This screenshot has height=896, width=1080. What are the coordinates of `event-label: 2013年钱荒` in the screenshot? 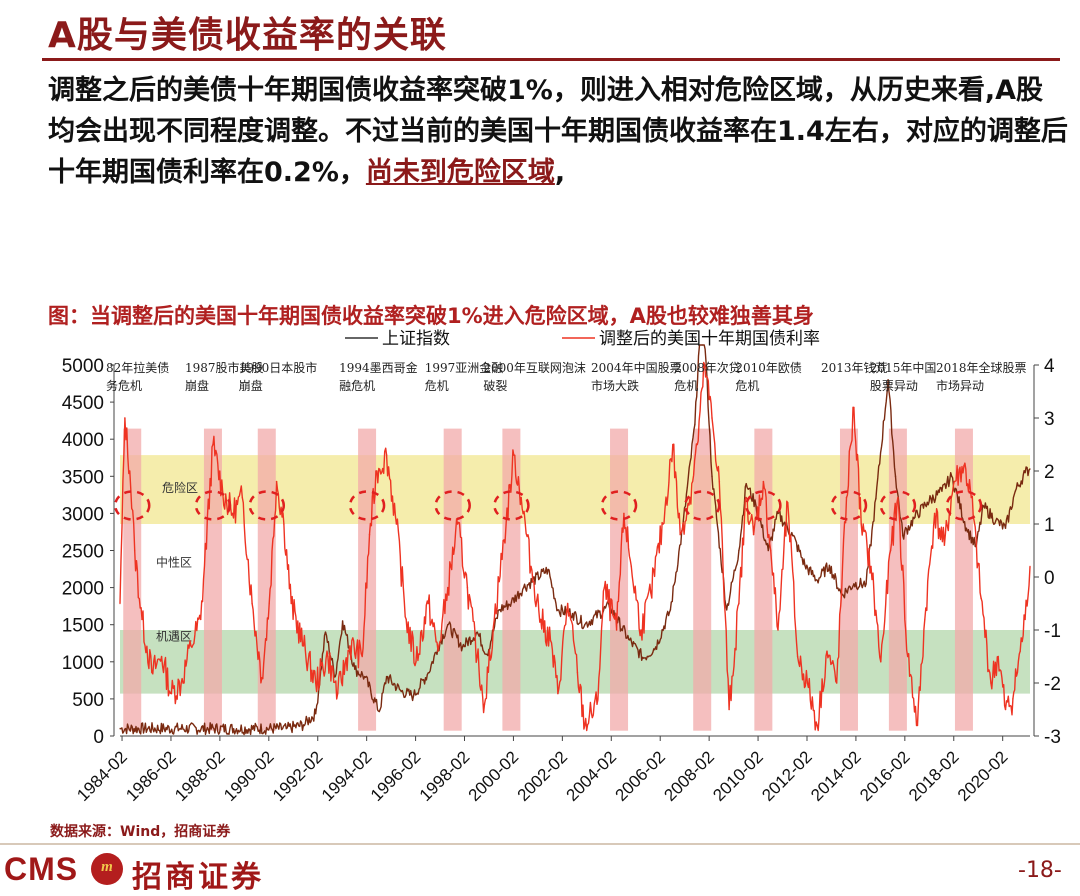 It's located at (854, 367).